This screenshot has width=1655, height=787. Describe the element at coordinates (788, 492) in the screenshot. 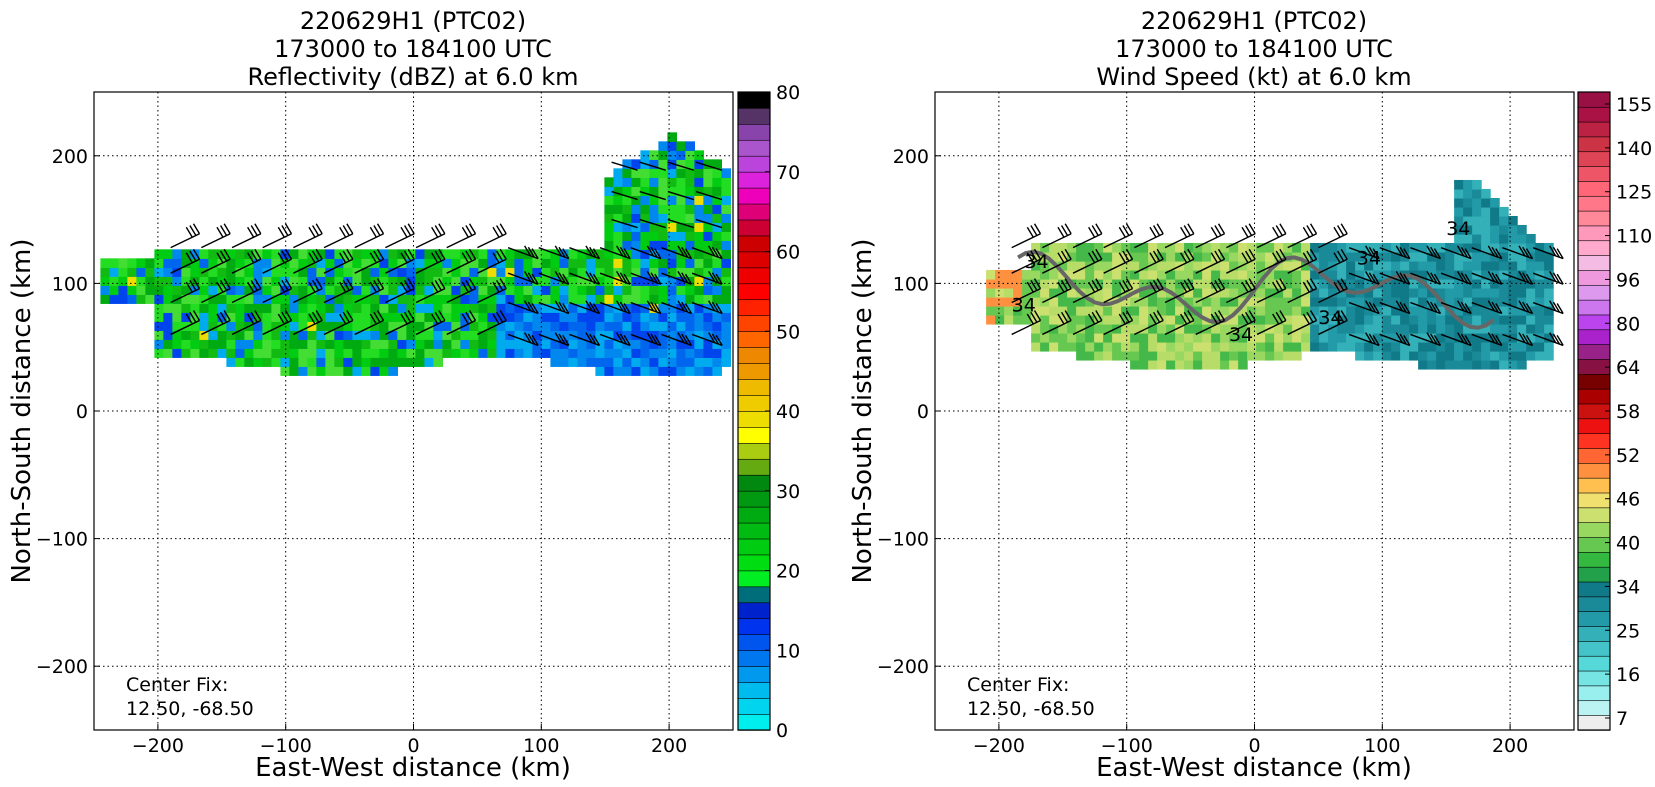

I see `colorbar-tick-label: 30` at that location.